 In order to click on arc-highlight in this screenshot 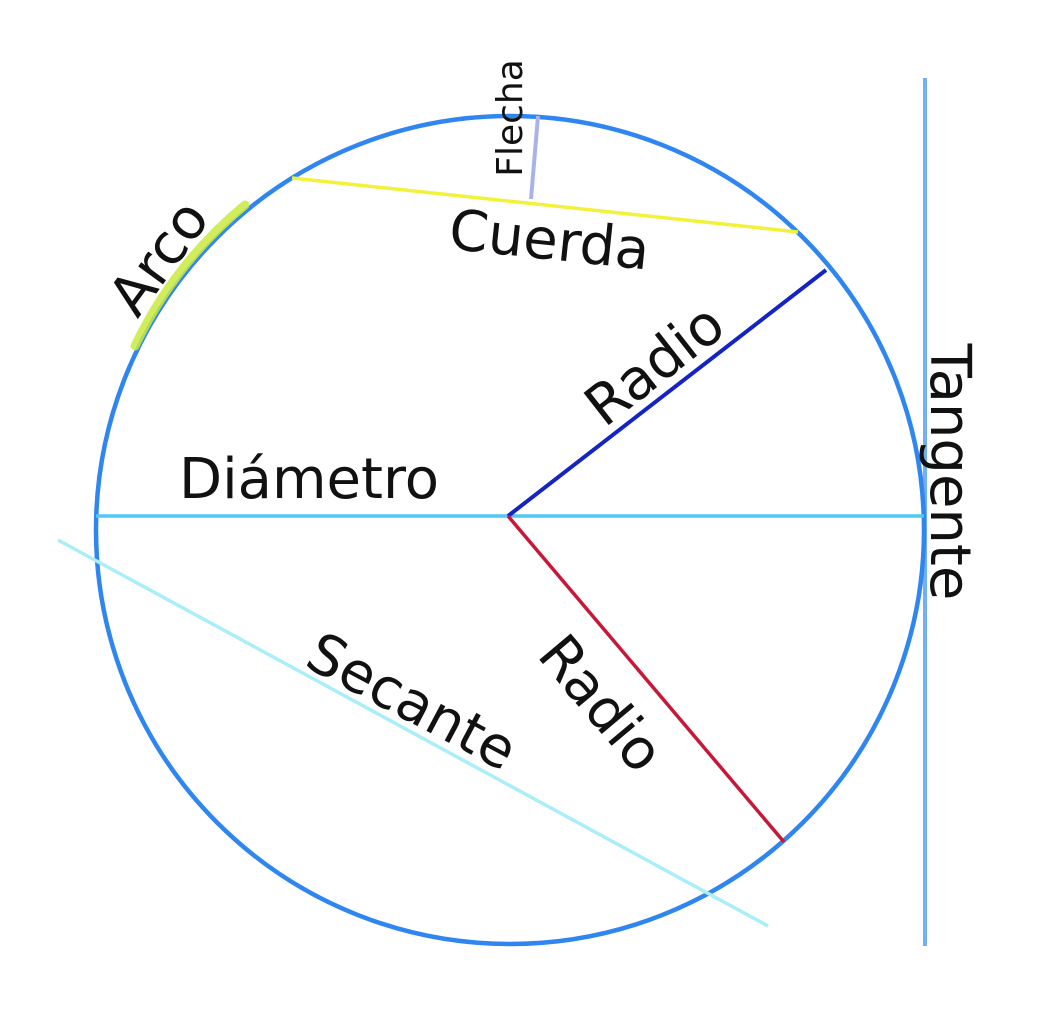, I will do `click(190, 275)`.